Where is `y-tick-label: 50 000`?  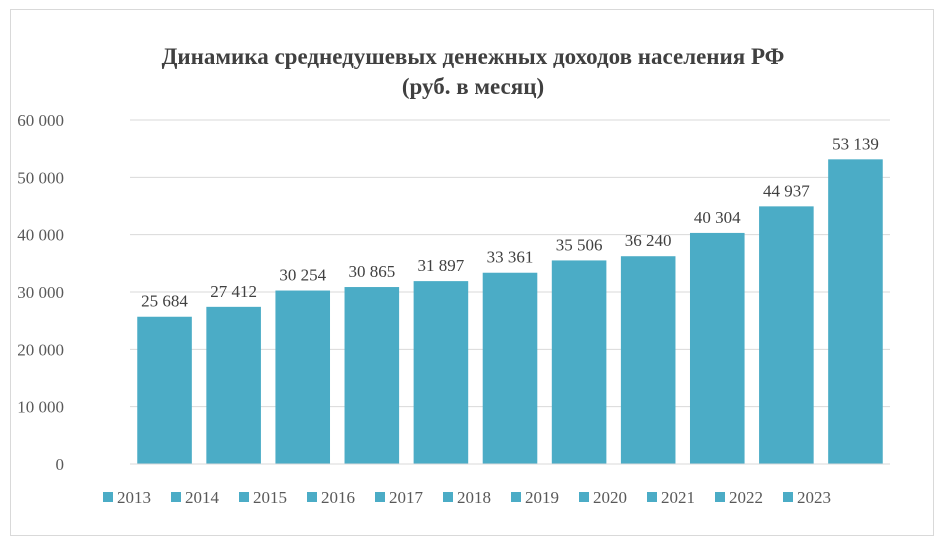 y-tick-label: 50 000 is located at coordinates (40, 177).